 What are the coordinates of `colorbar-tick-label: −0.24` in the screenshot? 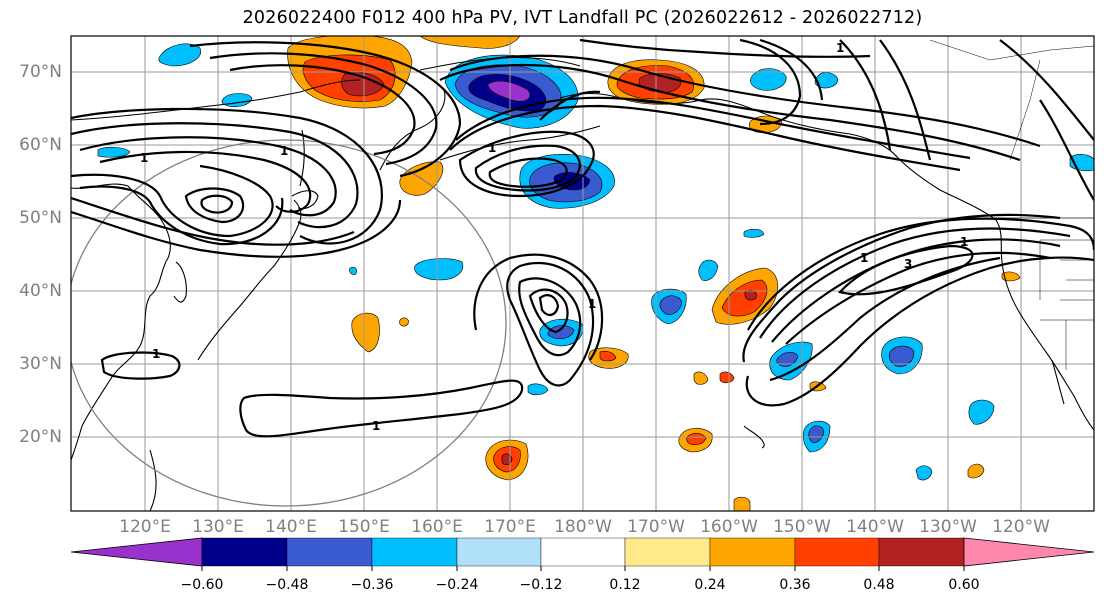 It's located at (457, 585).